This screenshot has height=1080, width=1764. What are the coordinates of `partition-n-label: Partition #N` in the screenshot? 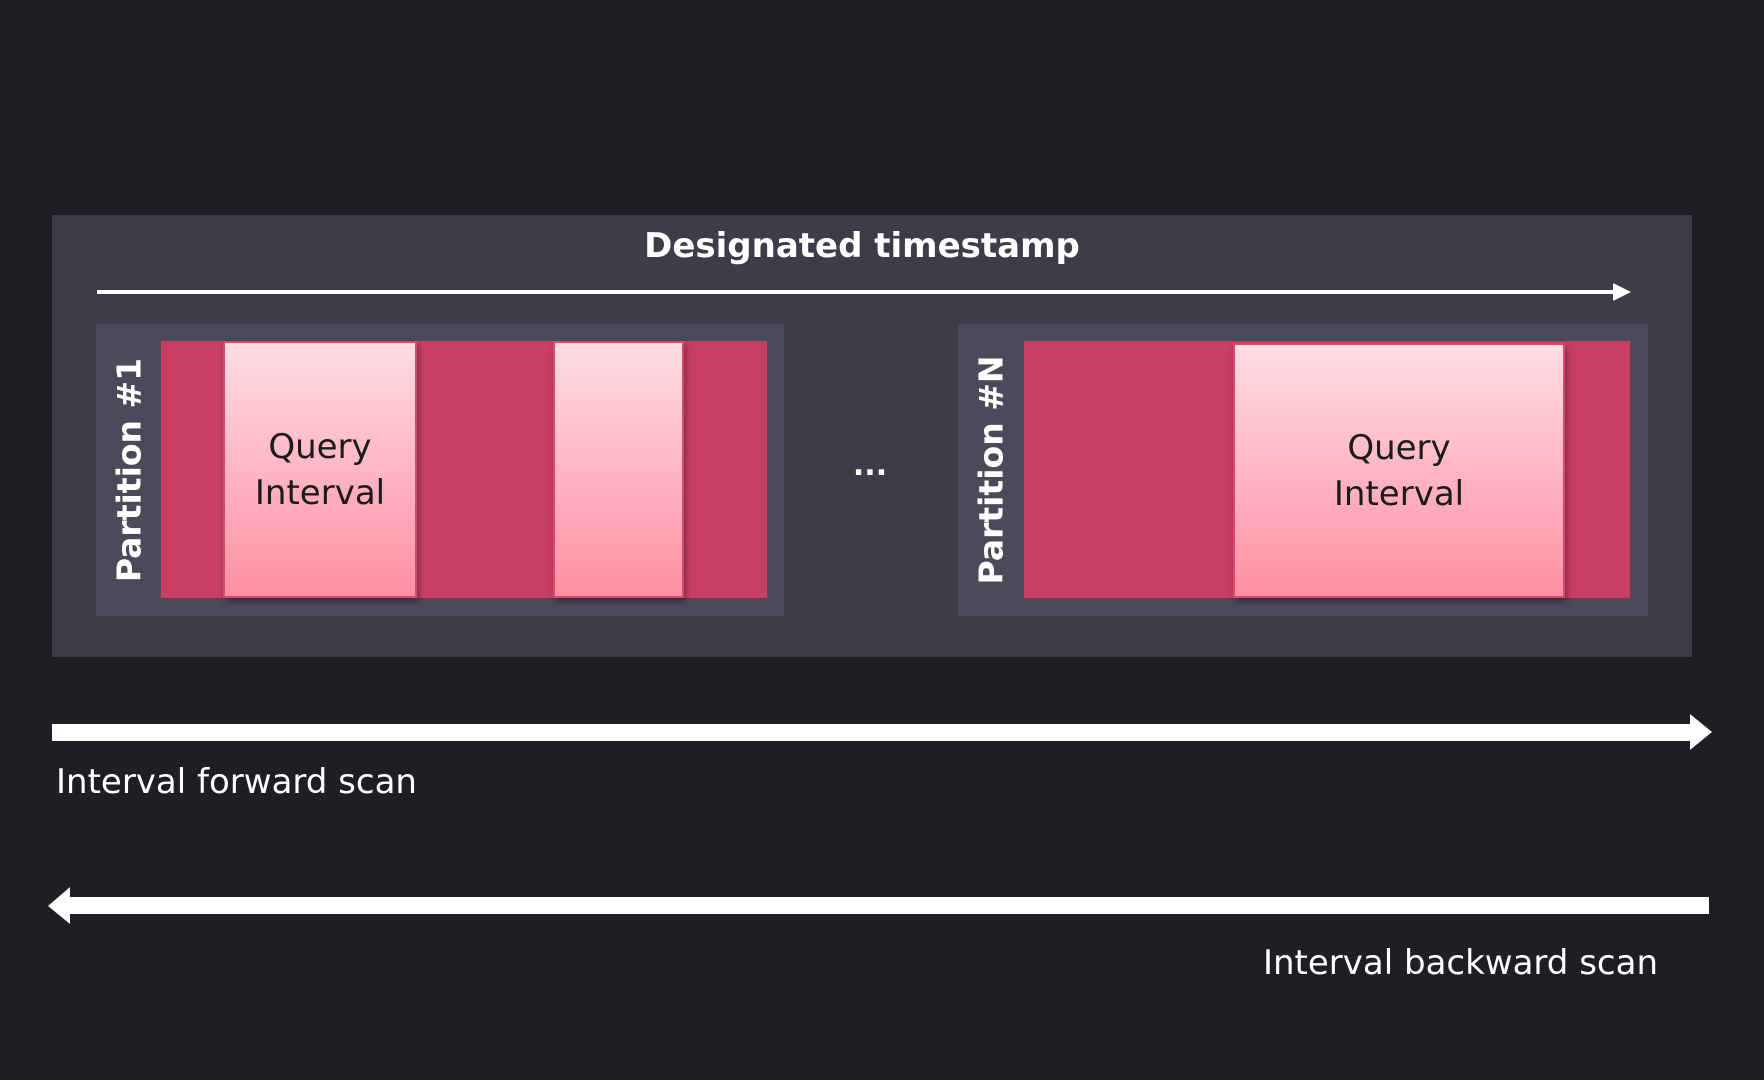 It's located at (991, 470).